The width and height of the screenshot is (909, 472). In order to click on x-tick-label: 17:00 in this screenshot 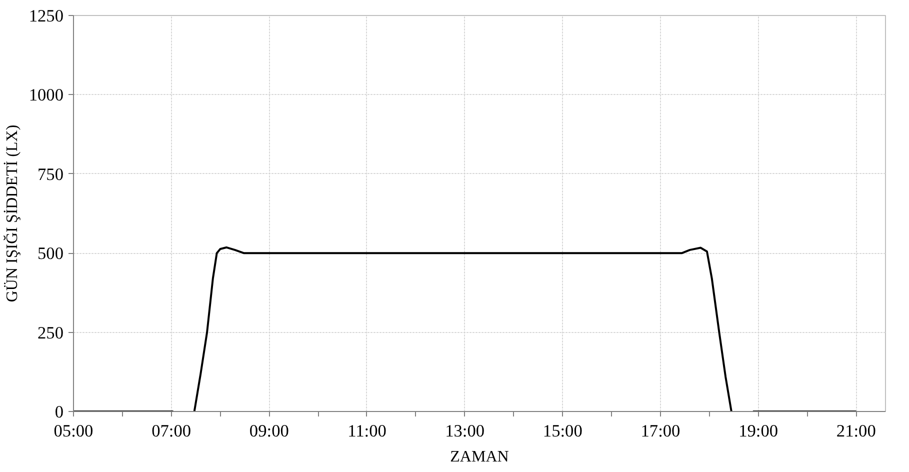, I will do `click(660, 431)`.